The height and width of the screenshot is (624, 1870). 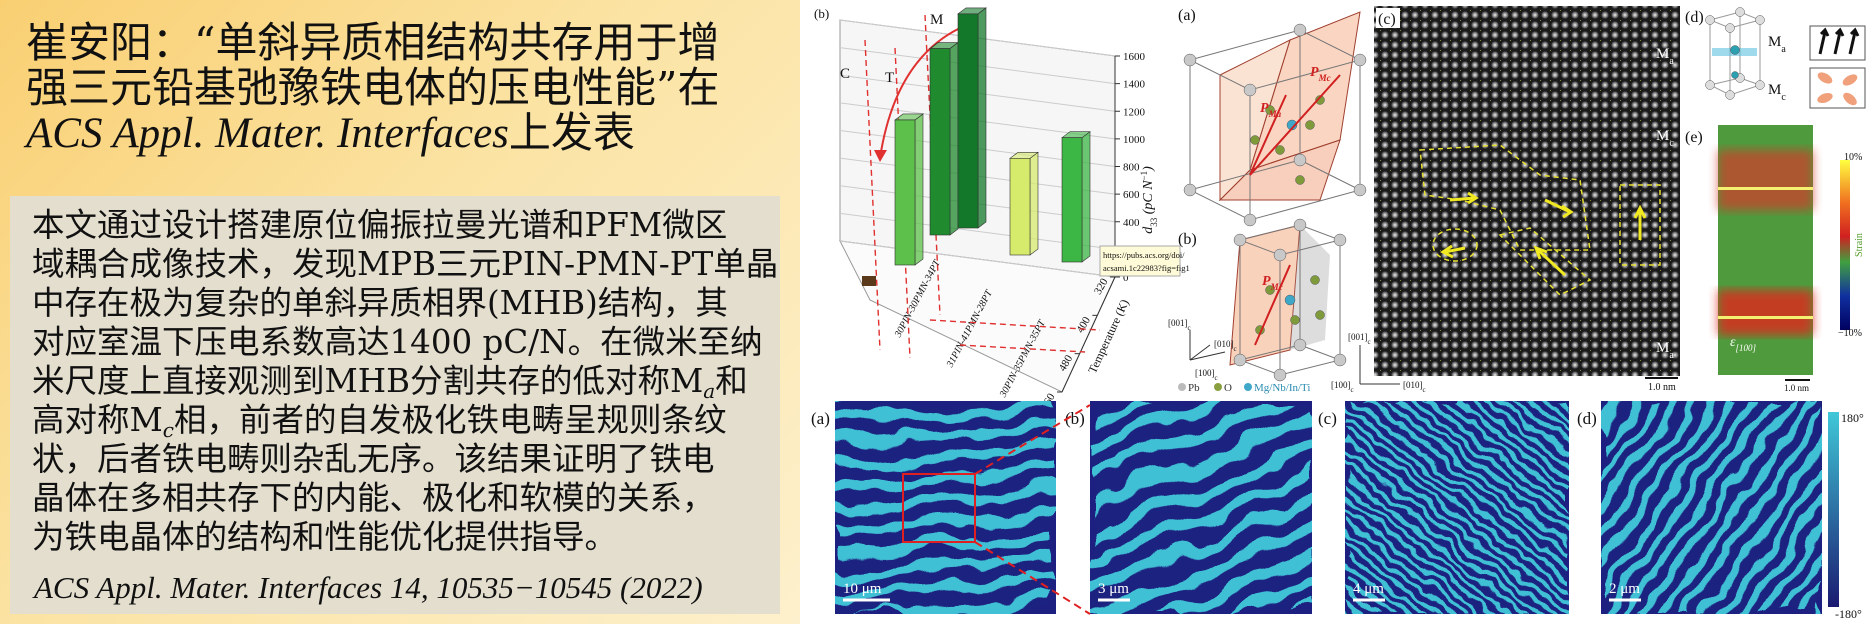 What do you see at coordinates (1134, 112) in the screenshot?
I see `z-tick-label: 1200` at bounding box center [1134, 112].